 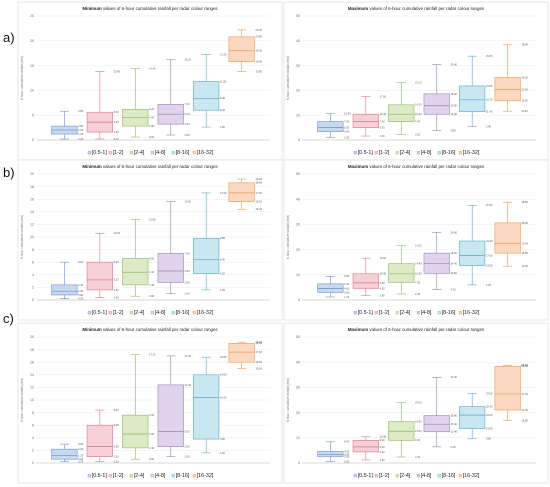 I want to click on value-label-median: 10.40, so click(x=418, y=114).